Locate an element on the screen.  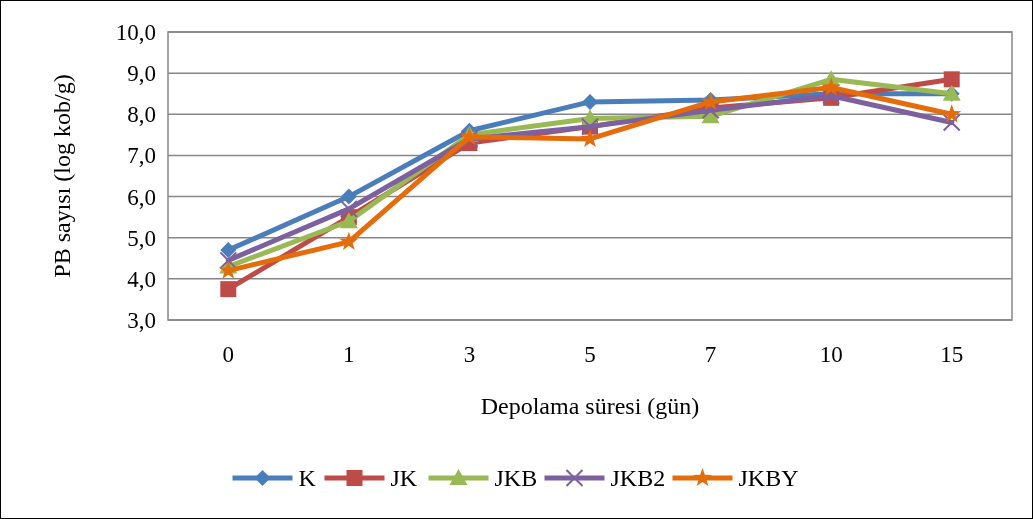
x-tick-label: 5 is located at coordinates (590, 354).